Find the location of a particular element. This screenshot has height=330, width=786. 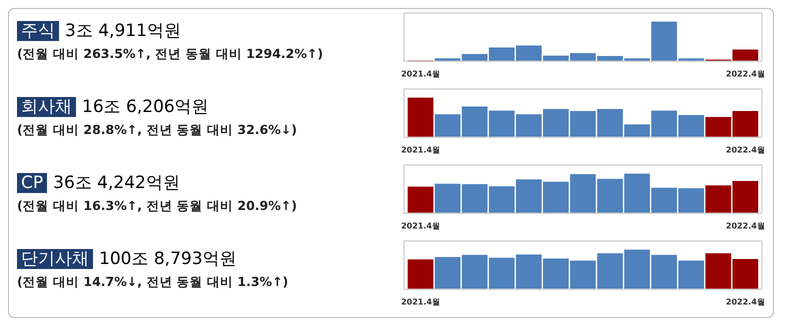

text: (전월 대비 263.5%↑, 전년 동월 대비 1294.2%↑) is located at coordinates (170, 54).